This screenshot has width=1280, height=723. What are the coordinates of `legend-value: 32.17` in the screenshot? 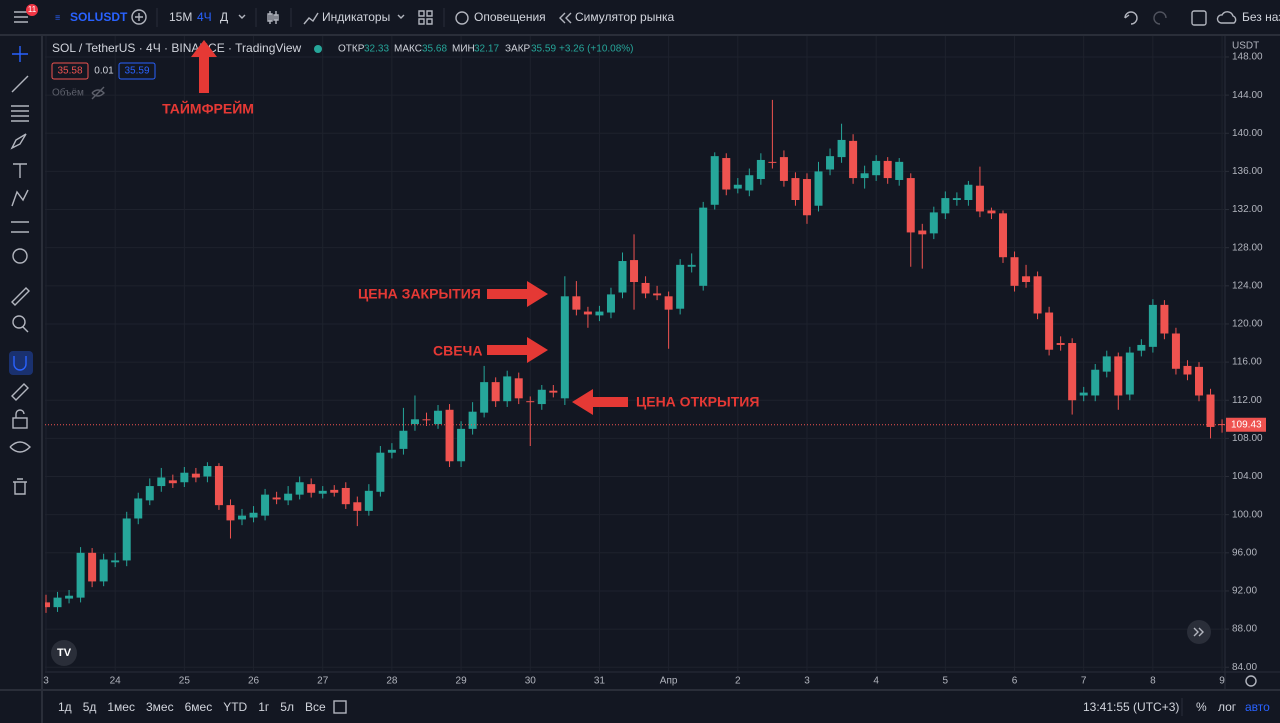 It's located at (486, 49).